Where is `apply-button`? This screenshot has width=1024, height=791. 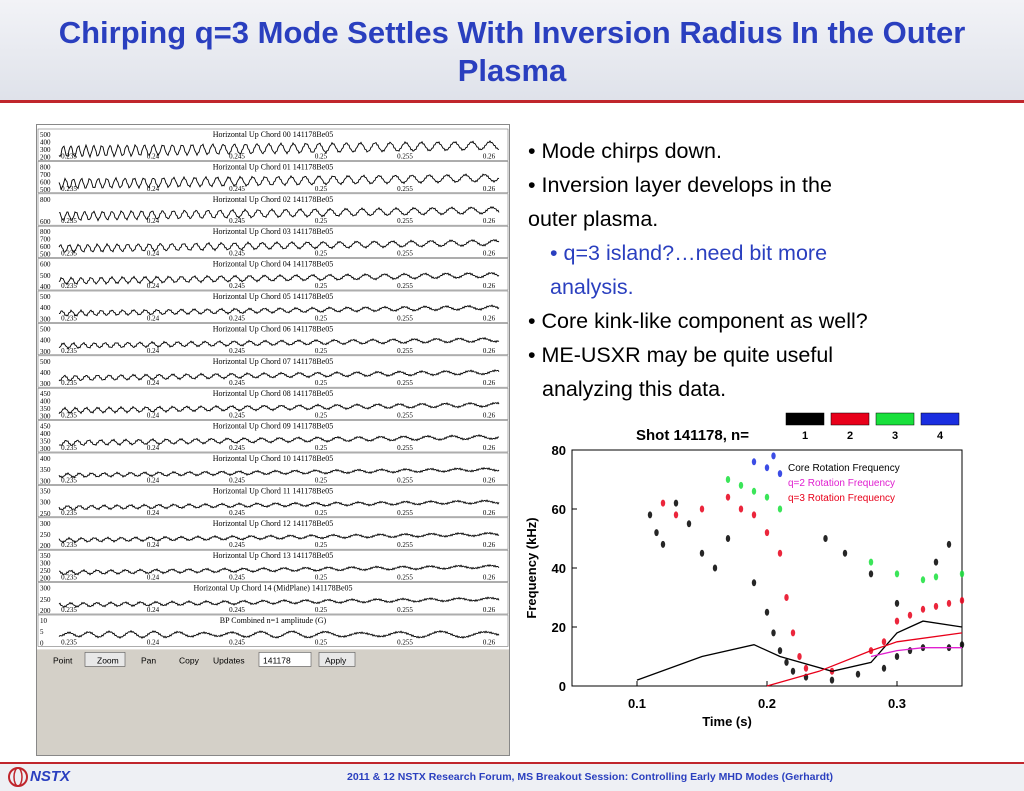 apply-button is located at coordinates (337, 659).